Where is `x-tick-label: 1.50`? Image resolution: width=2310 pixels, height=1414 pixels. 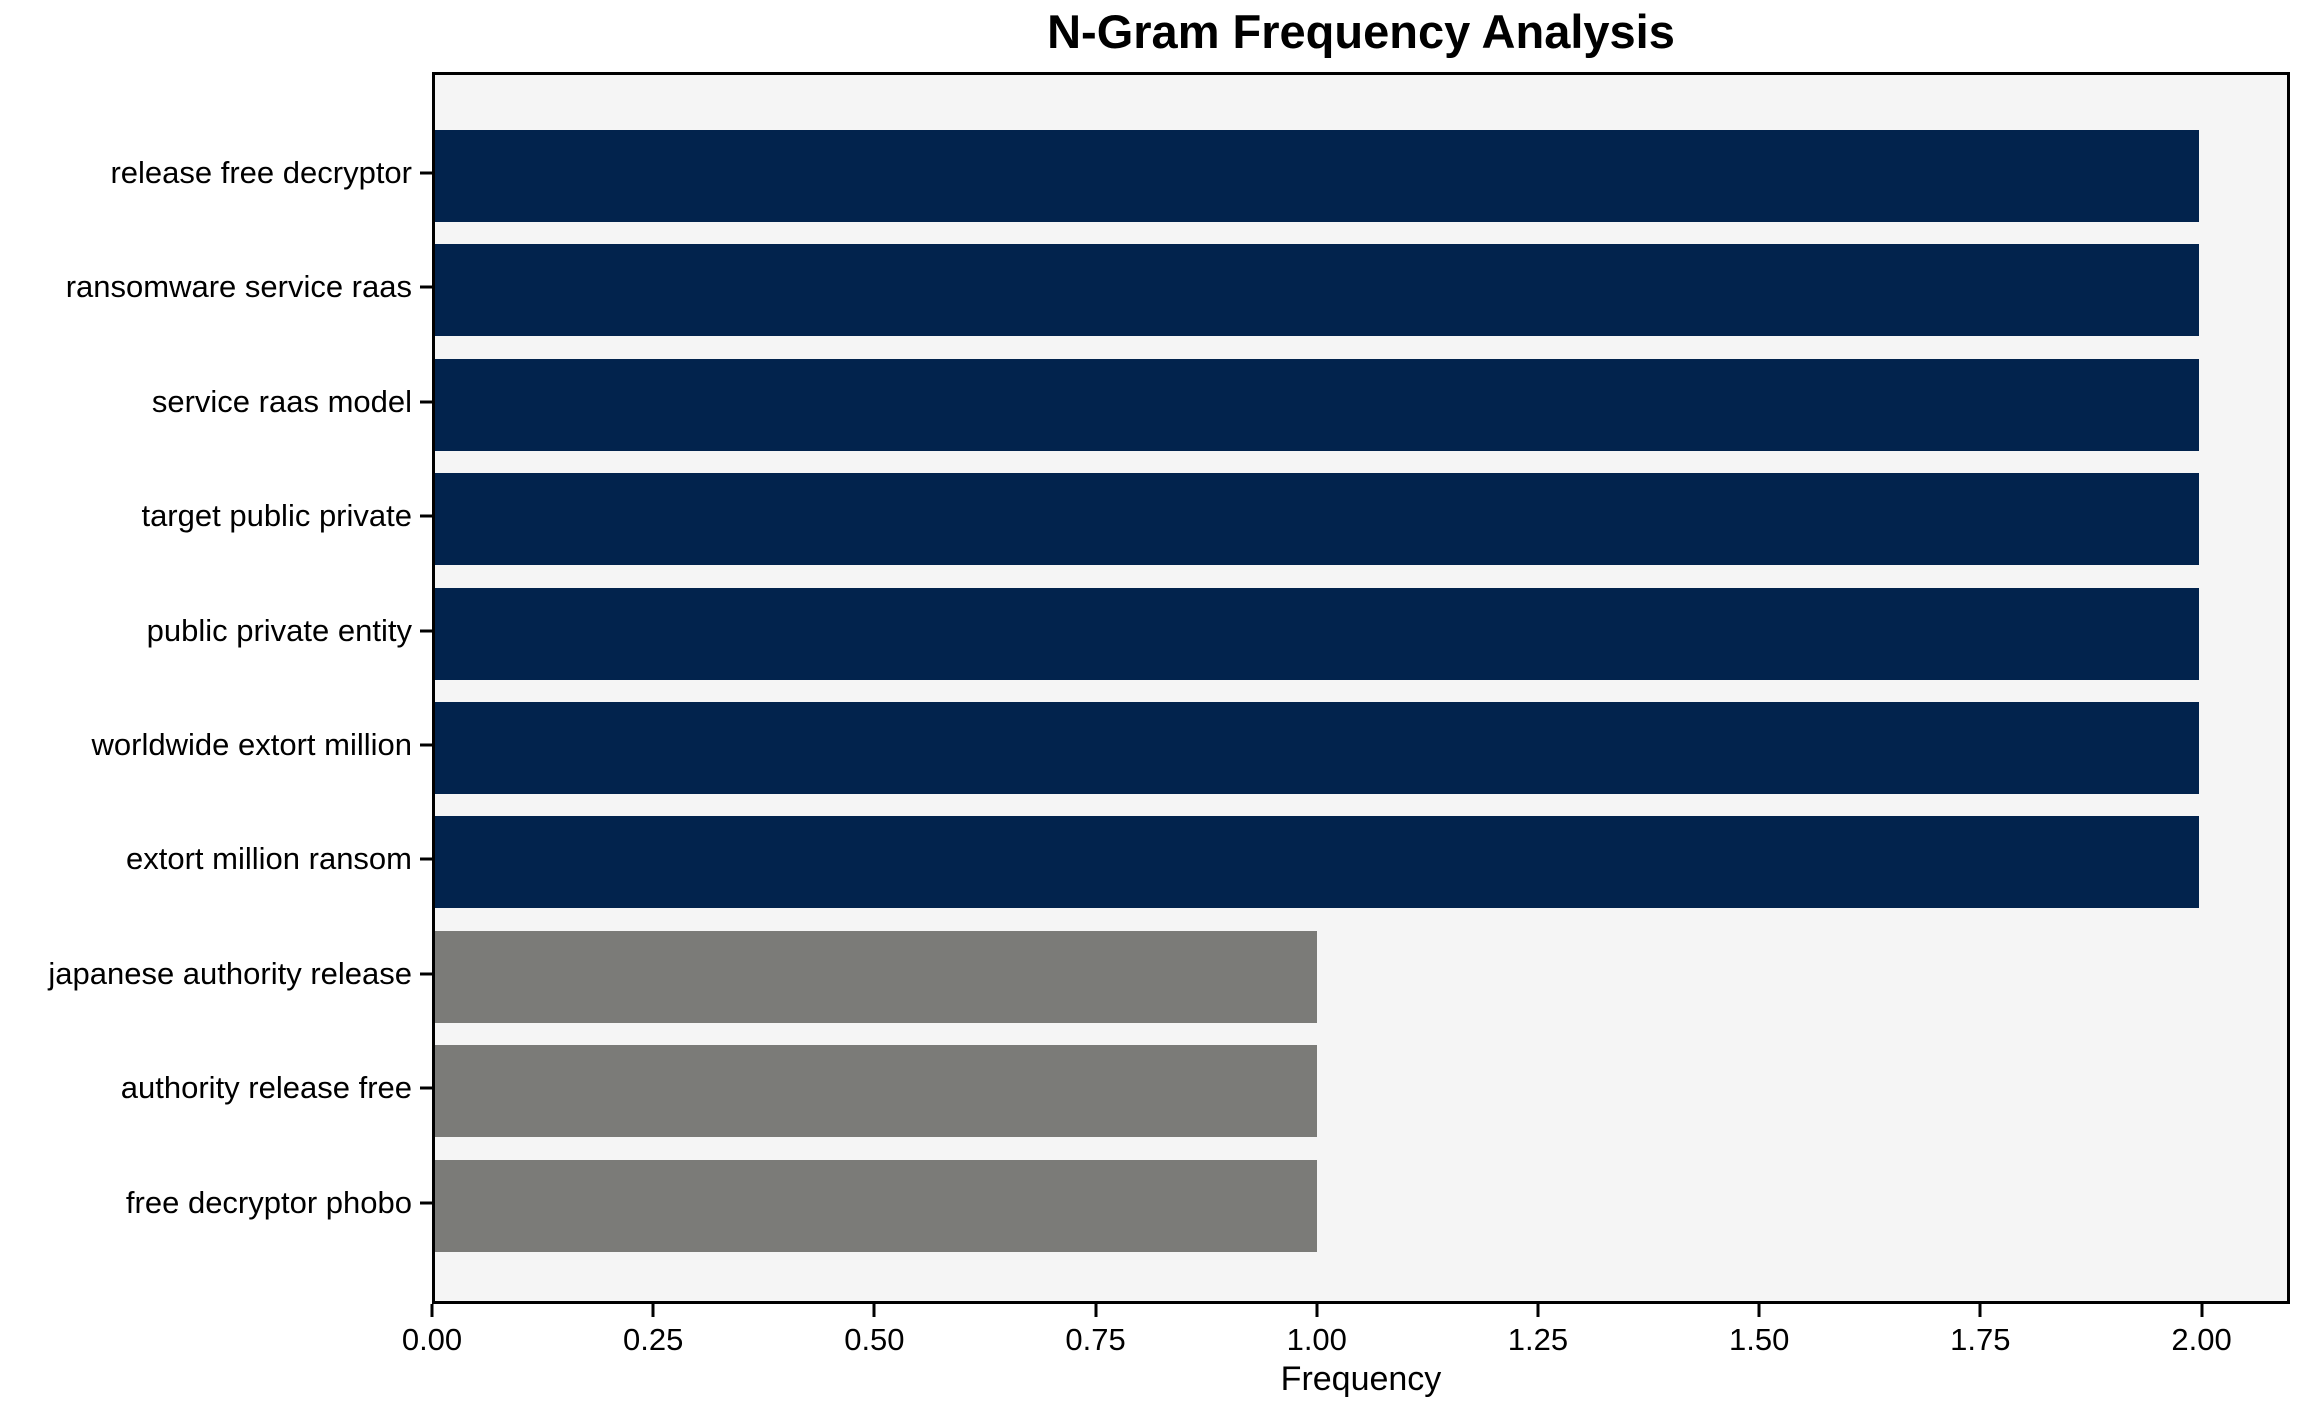 x-tick-label: 1.50 is located at coordinates (1759, 1339).